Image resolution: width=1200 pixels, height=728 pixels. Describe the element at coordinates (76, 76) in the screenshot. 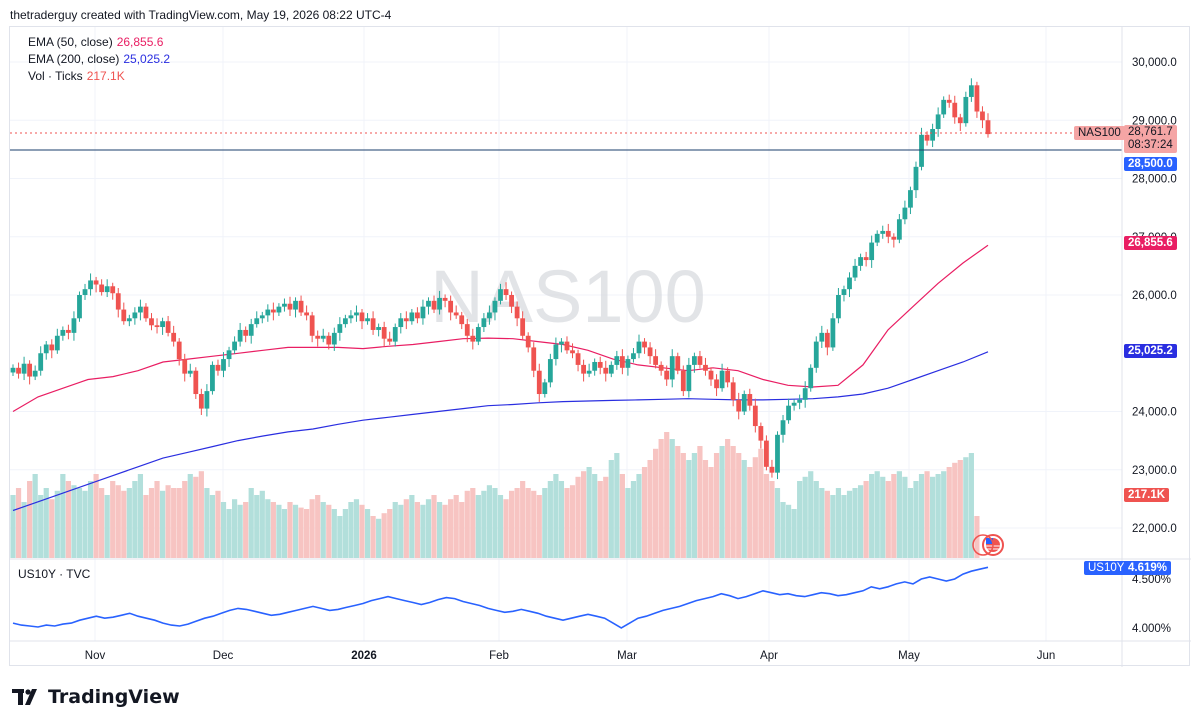

I see `legend-volume: Vol · Ticks 217.1K` at that location.